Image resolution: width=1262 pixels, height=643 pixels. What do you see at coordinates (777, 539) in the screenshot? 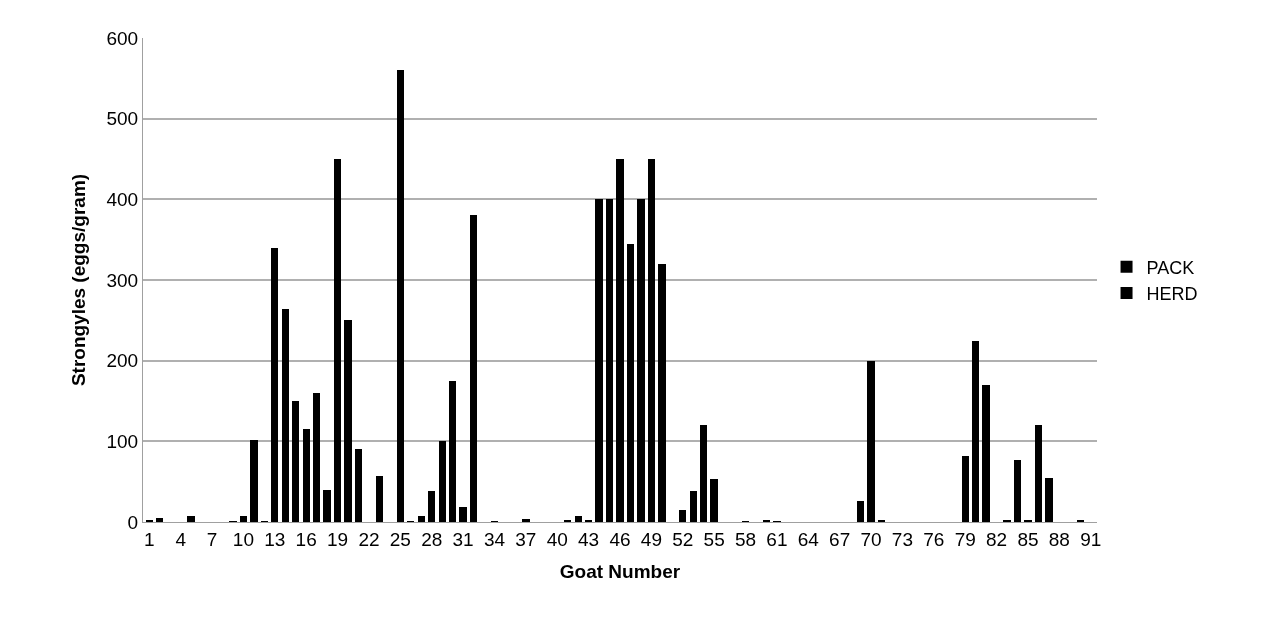
I see `x-tick-label: 61` at bounding box center [777, 539].